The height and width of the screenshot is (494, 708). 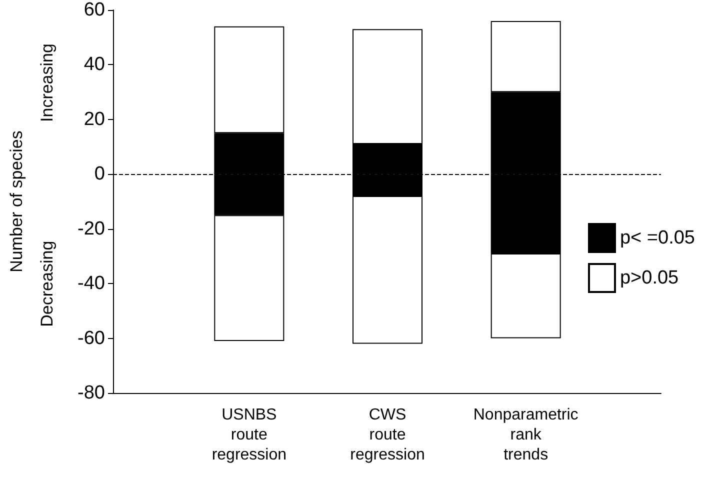 I want to click on y-tick-label: 0, so click(x=99, y=174).